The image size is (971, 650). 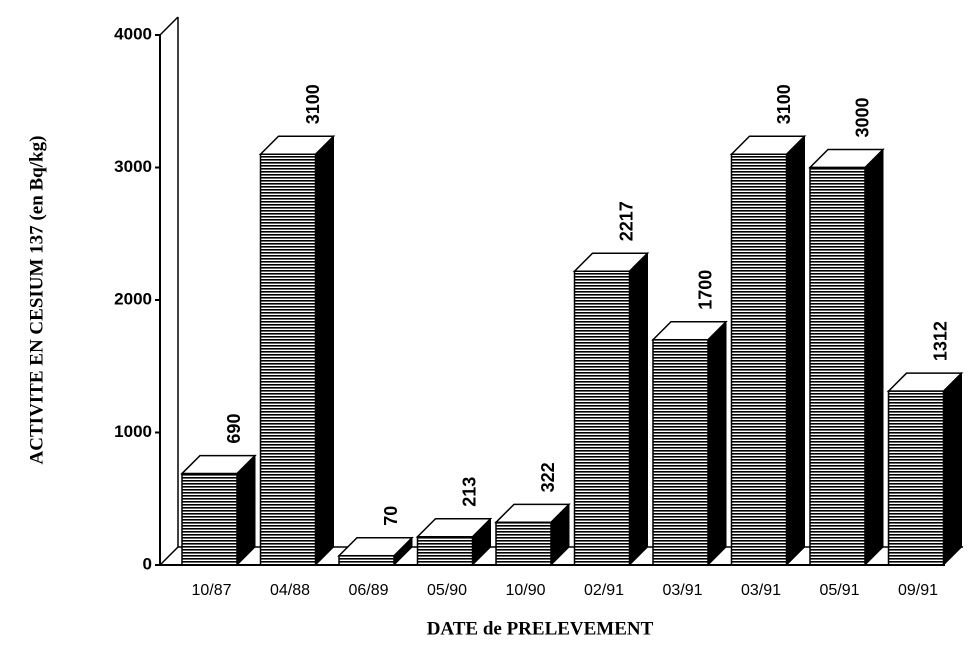 What do you see at coordinates (862, 117) in the screenshot?
I see `value-label: 3000` at bounding box center [862, 117].